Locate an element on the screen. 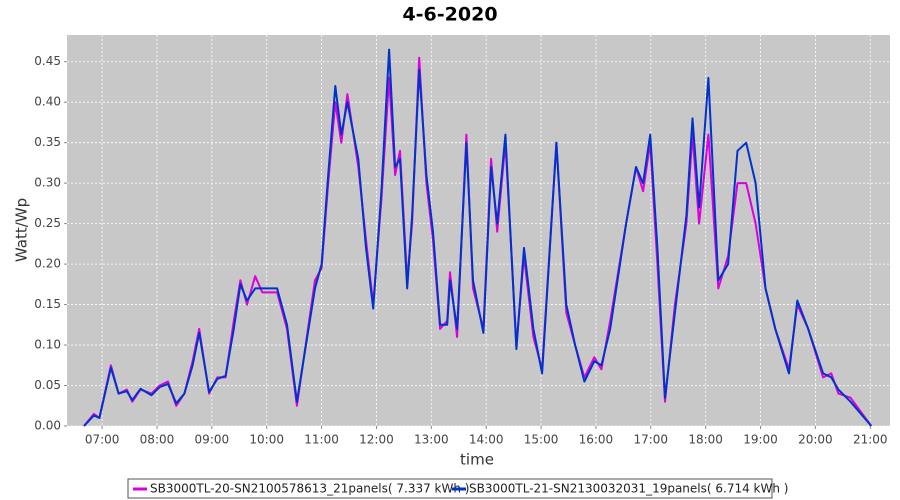  x-tick-label: 07:00 is located at coordinates (102, 440).